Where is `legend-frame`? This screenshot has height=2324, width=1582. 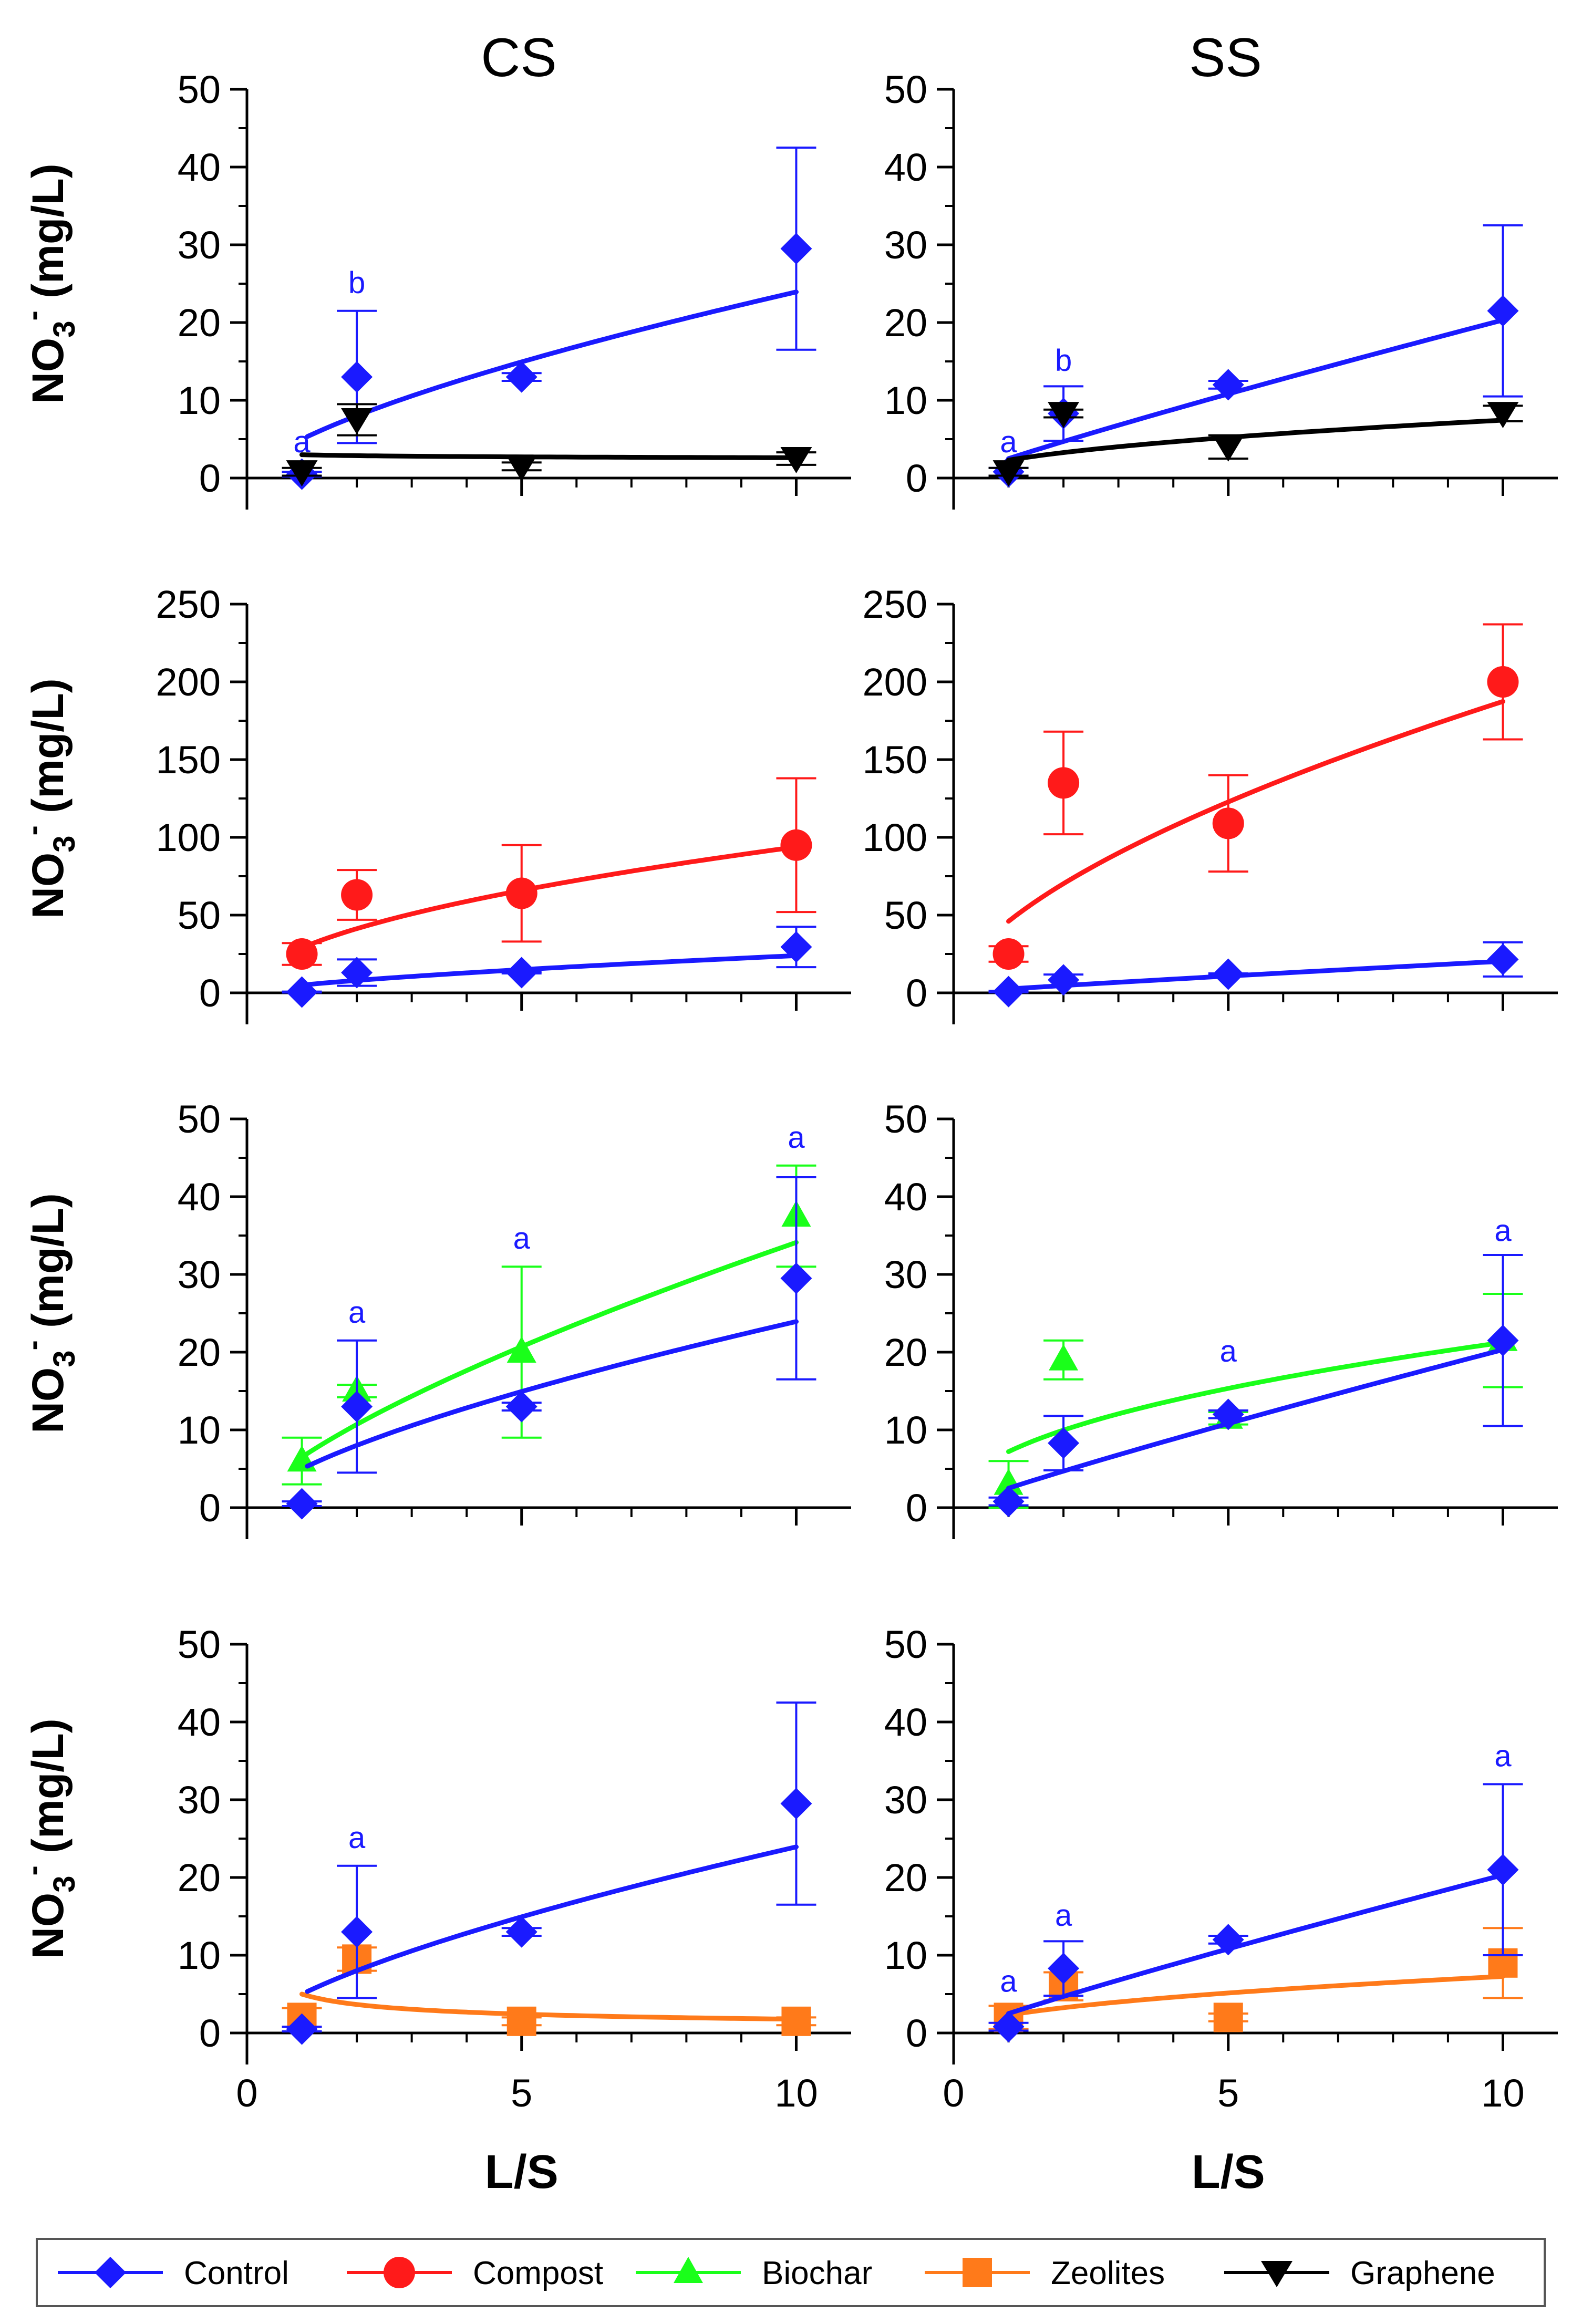
legend-frame is located at coordinates (791, 2272).